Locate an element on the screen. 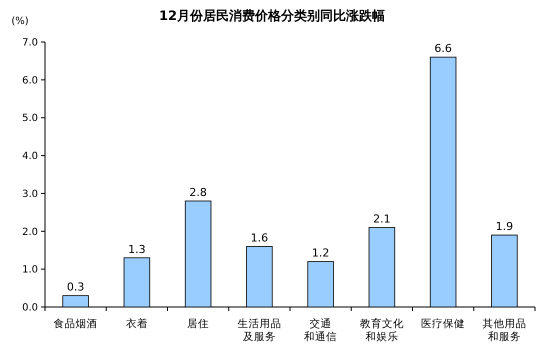 The image size is (544, 352). x-tick-label: 居住 is located at coordinates (198, 324).